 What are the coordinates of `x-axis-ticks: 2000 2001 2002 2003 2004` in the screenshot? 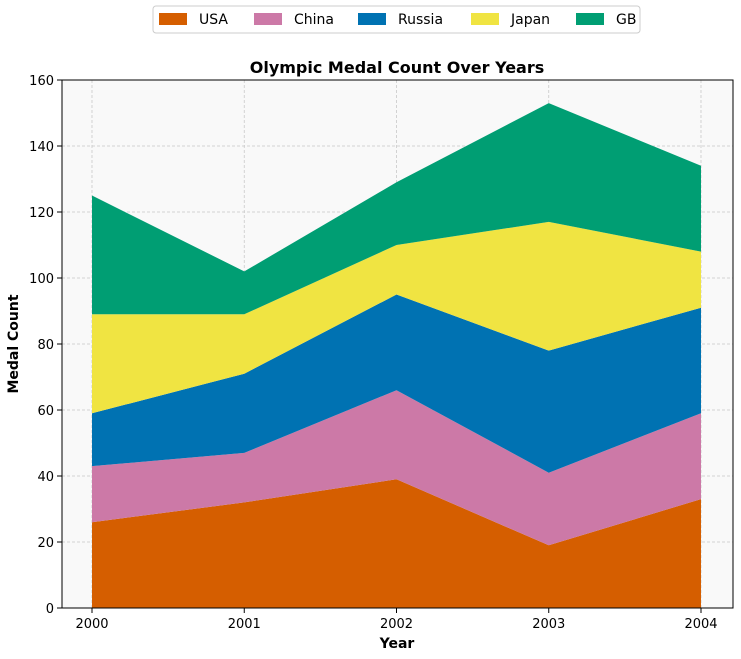 It's located at (396, 620).